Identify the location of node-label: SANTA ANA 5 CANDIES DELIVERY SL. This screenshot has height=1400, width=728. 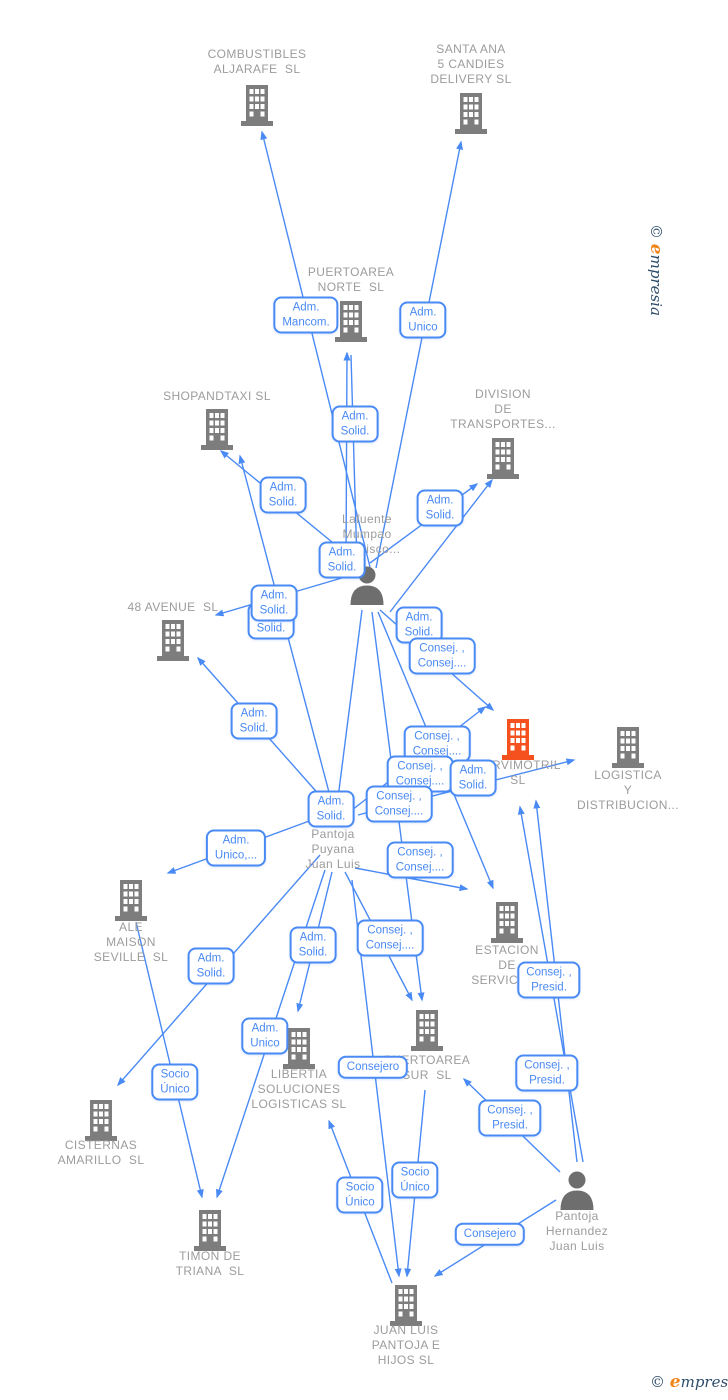
(471, 64).